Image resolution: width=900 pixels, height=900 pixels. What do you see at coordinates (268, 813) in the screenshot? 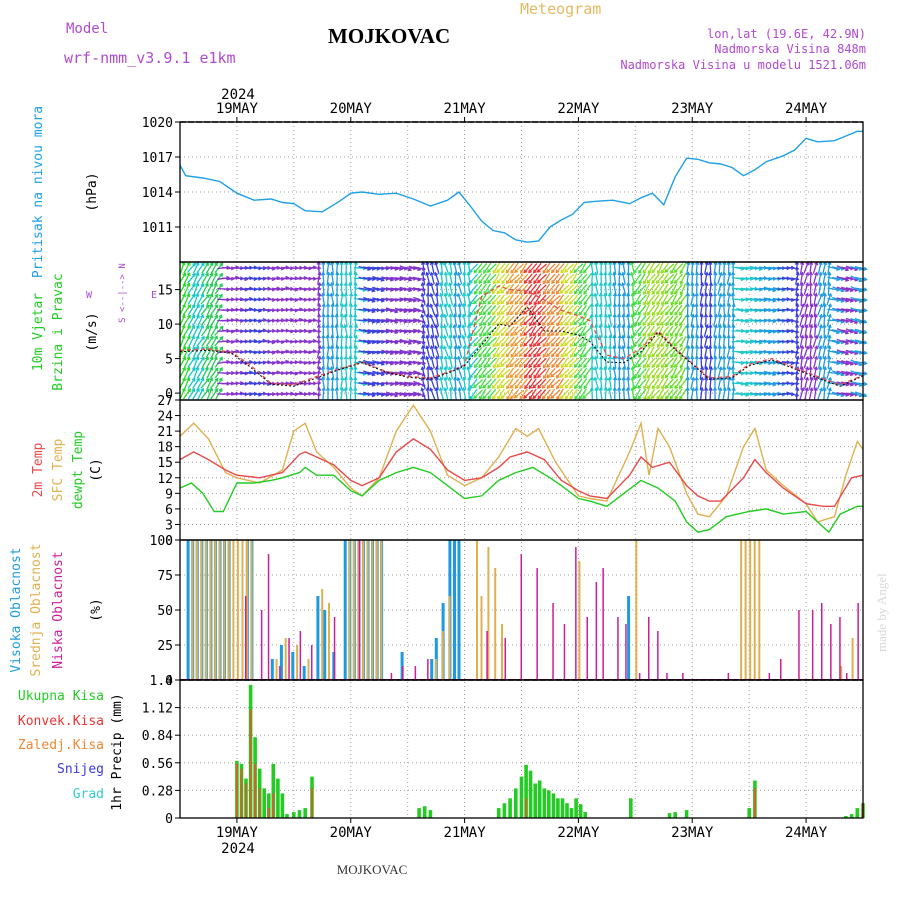
I see `precip-conv-bar` at bounding box center [268, 813].